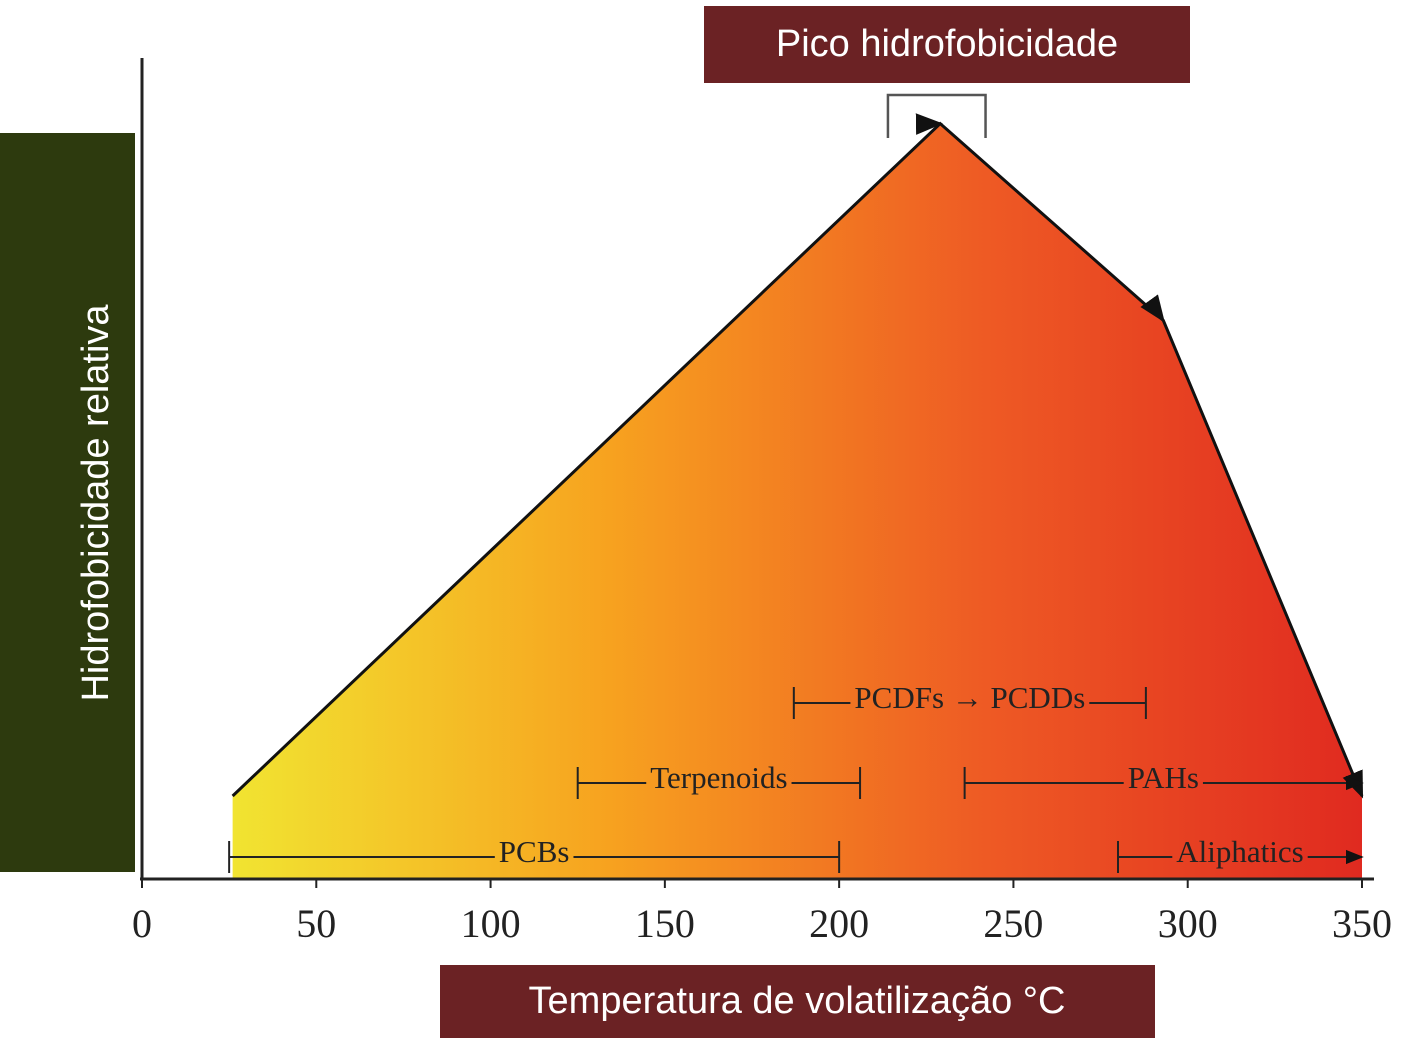  I want to click on x-tick-label: 100, so click(491, 923).